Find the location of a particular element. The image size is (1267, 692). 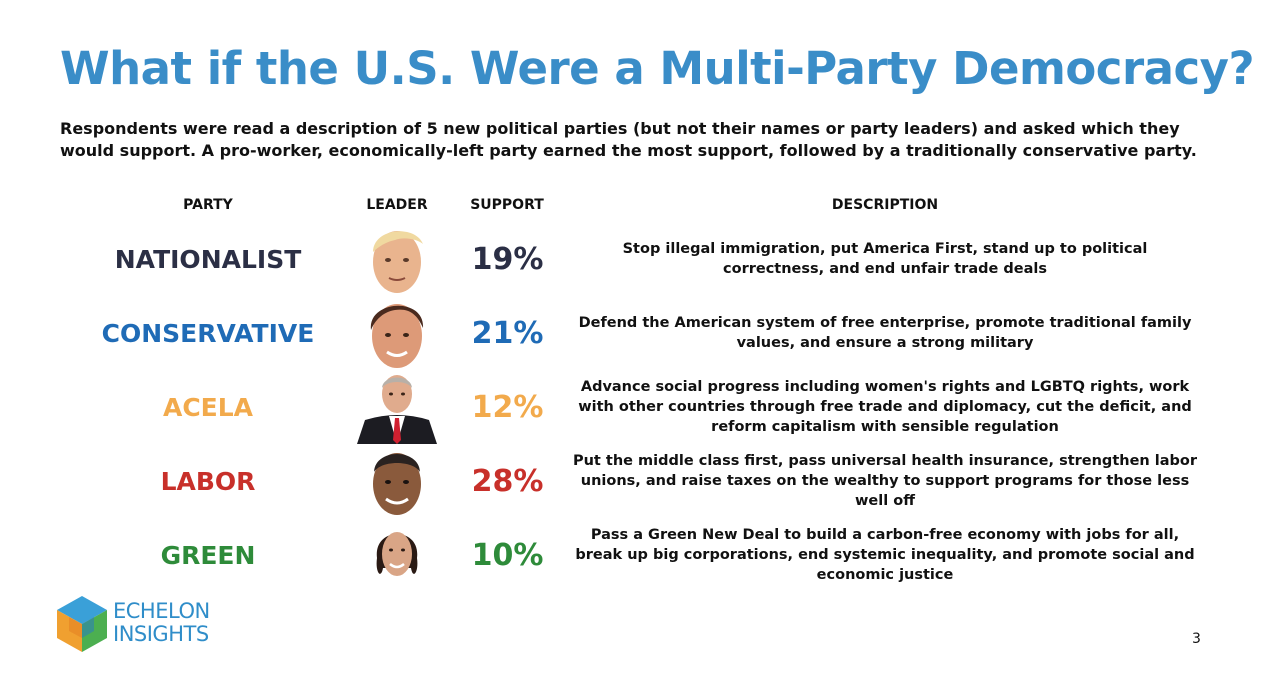

portrait-green-leader-icon is located at coordinates (397, 555).